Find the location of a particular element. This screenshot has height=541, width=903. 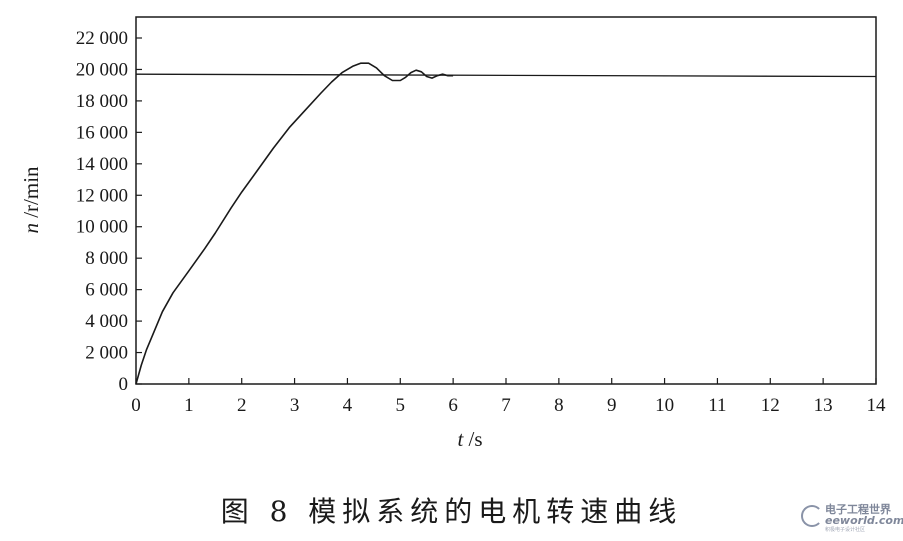

steady-state-reference-line is located at coordinates (506, 75).